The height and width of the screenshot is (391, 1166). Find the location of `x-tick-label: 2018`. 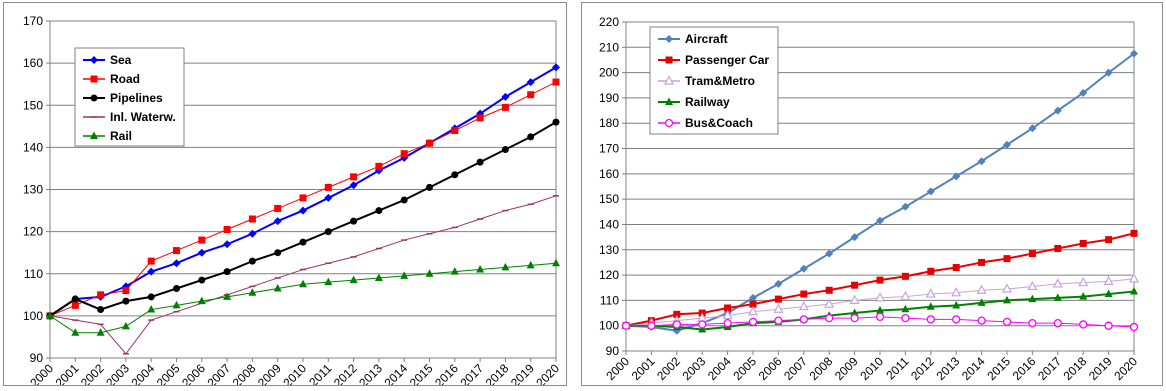

x-tick-label: 2018 is located at coordinates (497, 373).